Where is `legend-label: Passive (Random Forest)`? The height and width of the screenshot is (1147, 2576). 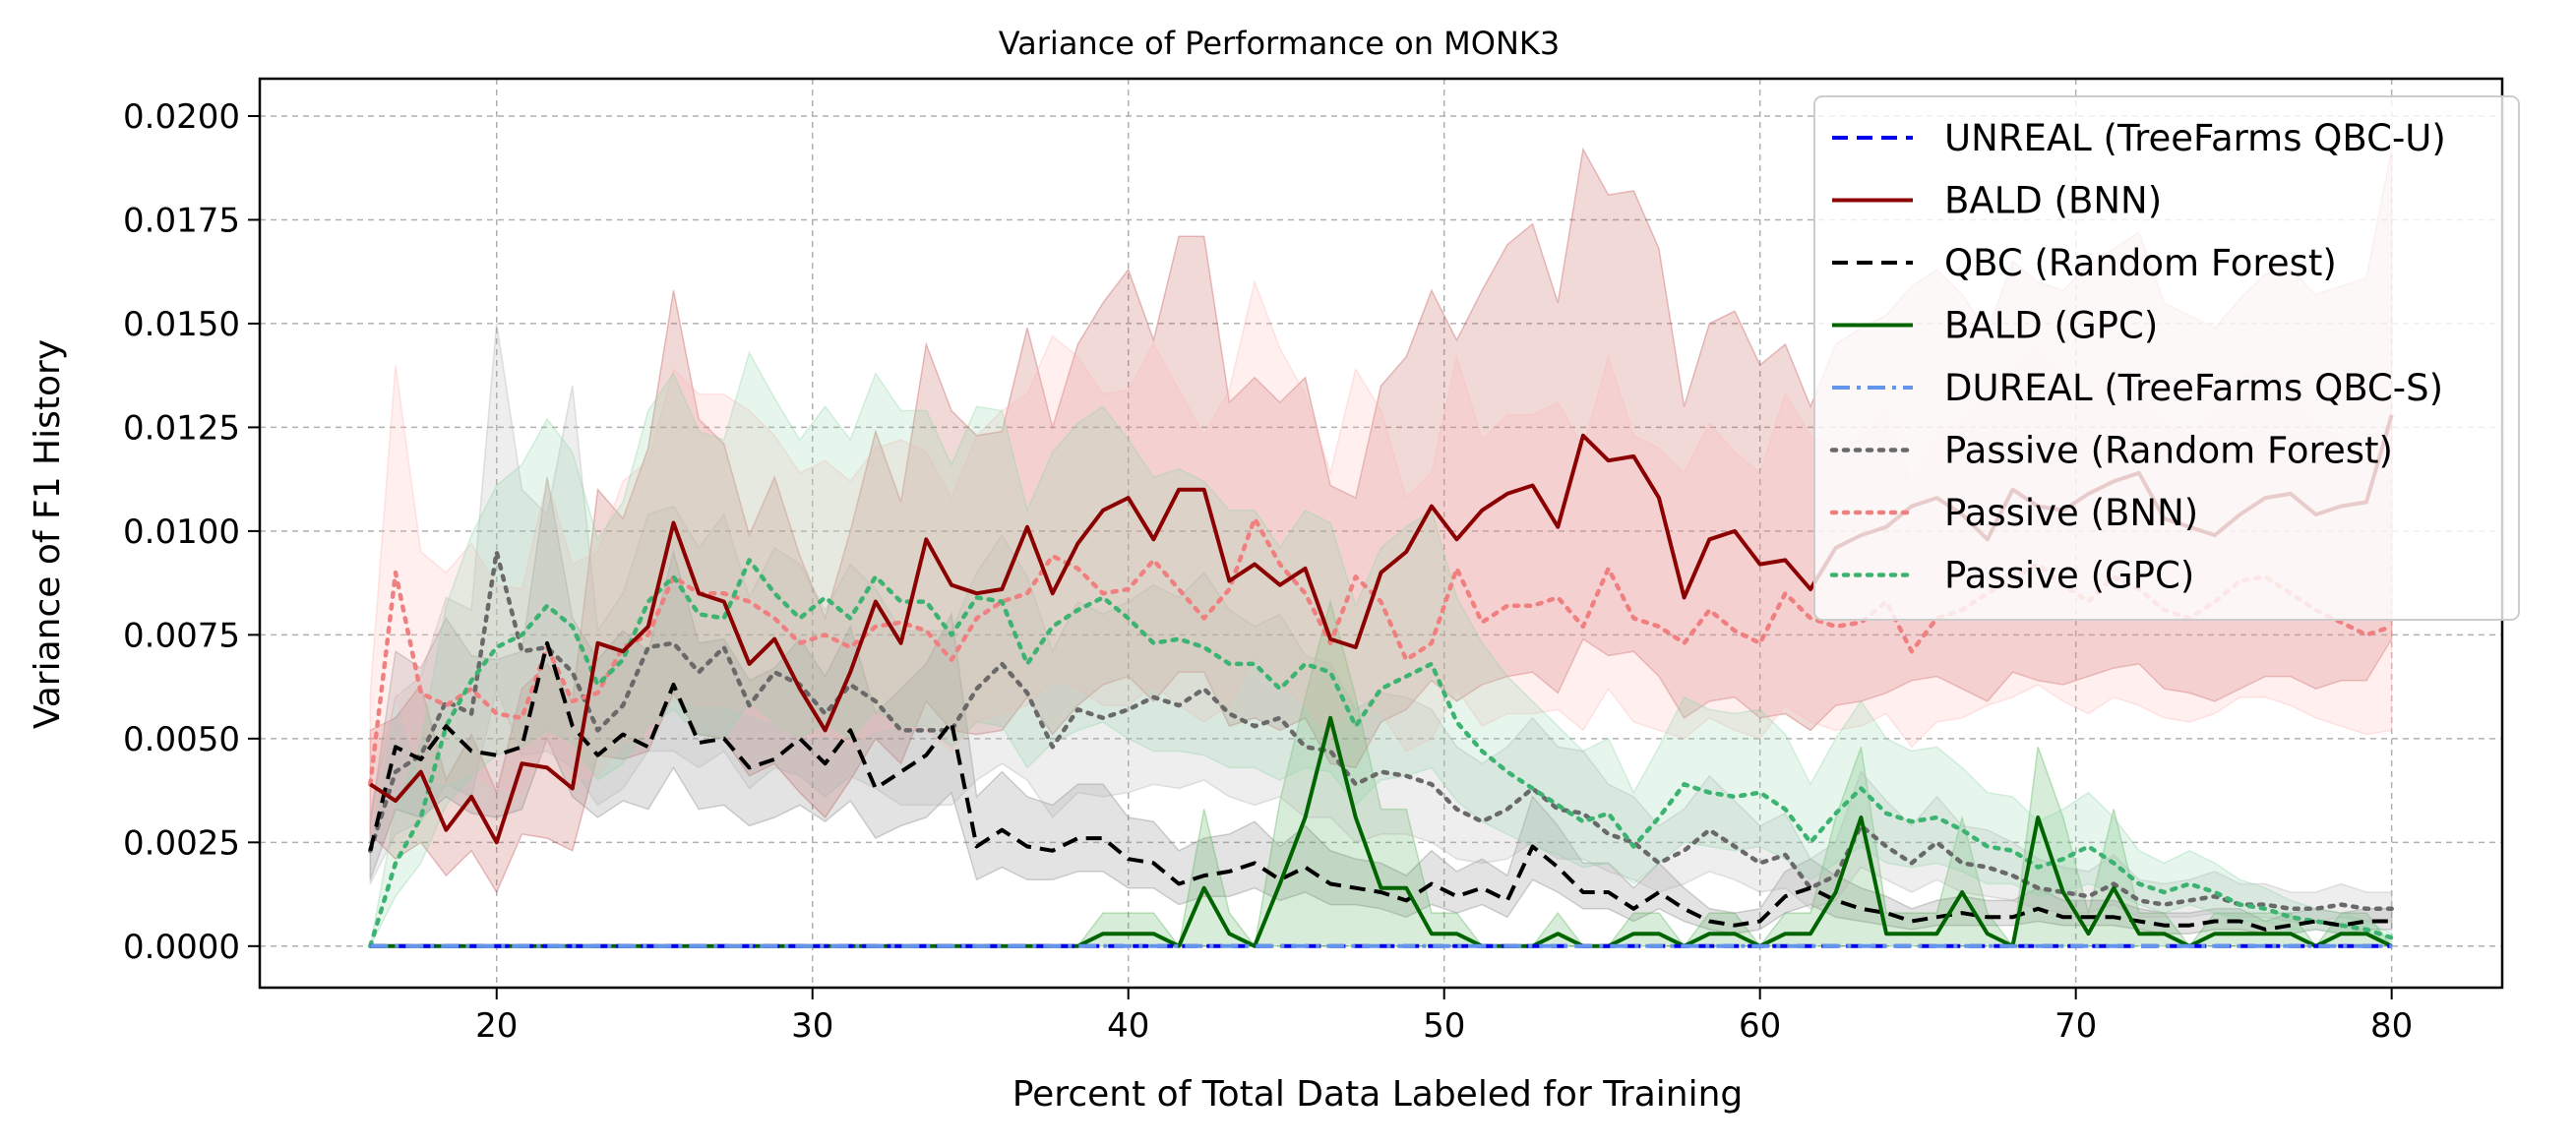 legend-label: Passive (Random Forest) is located at coordinates (2168, 451).